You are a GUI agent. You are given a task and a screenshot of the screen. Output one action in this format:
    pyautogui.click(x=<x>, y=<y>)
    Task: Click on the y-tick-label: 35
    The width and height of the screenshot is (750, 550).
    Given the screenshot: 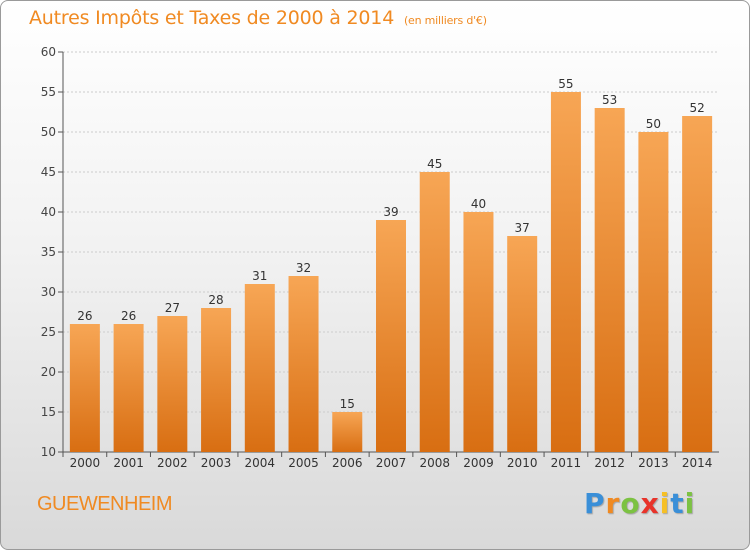 What is the action you would take?
    pyautogui.click(x=48, y=252)
    